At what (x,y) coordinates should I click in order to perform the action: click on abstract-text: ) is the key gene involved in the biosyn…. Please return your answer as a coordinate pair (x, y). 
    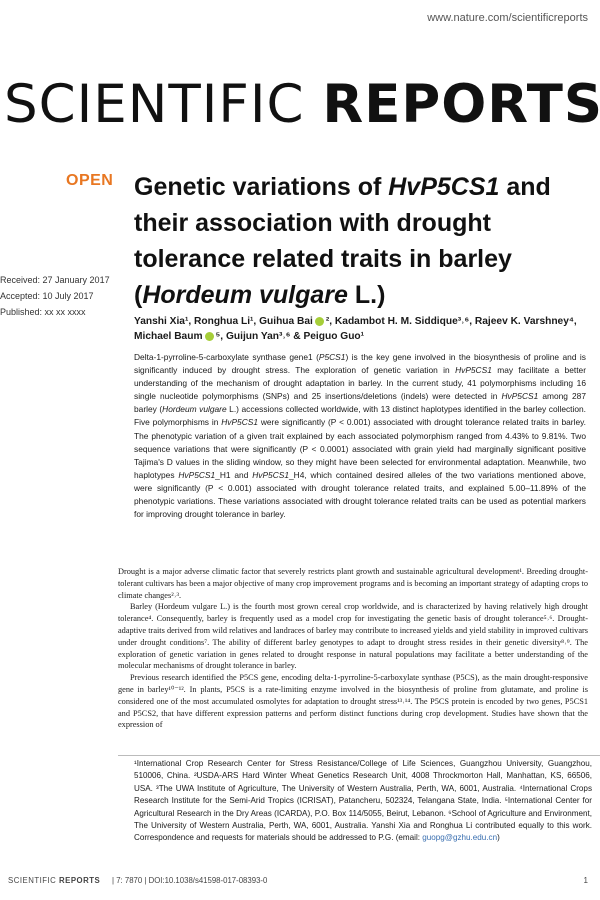
    Looking at the image, I should click on (360, 364).